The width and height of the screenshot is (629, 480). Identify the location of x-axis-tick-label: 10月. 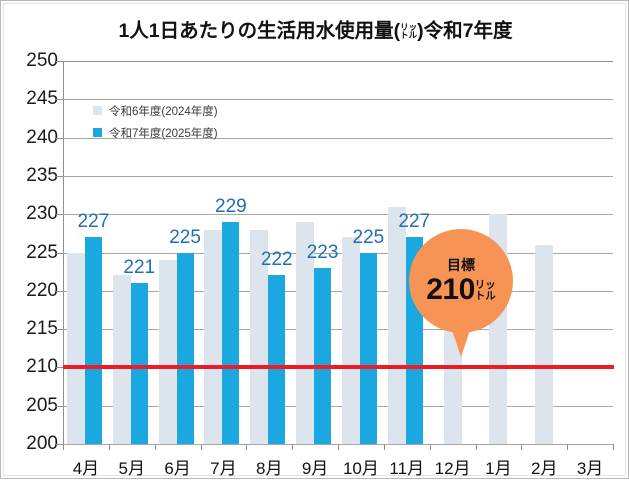
(360, 468).